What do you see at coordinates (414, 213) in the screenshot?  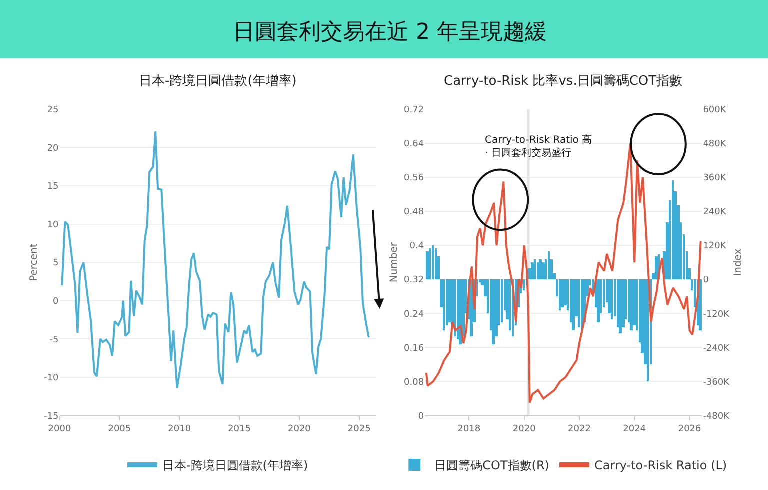 I see `y-tick-label: 0.48` at bounding box center [414, 213].